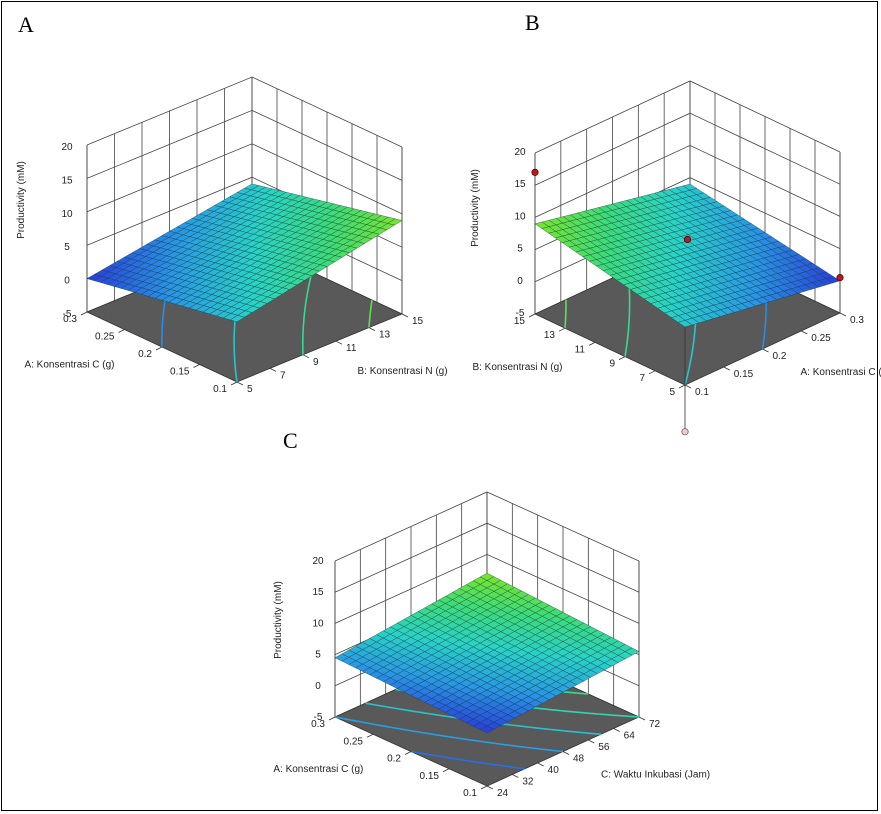  I want to click on y-tick-labels: 24 32 40 48 56 64 72, so click(573, 757).